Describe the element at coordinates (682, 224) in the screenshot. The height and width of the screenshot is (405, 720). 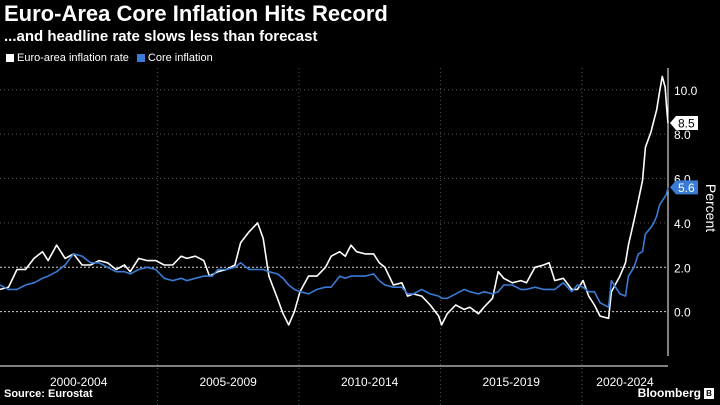
I see `y-tick-label-2: 4.0` at that location.